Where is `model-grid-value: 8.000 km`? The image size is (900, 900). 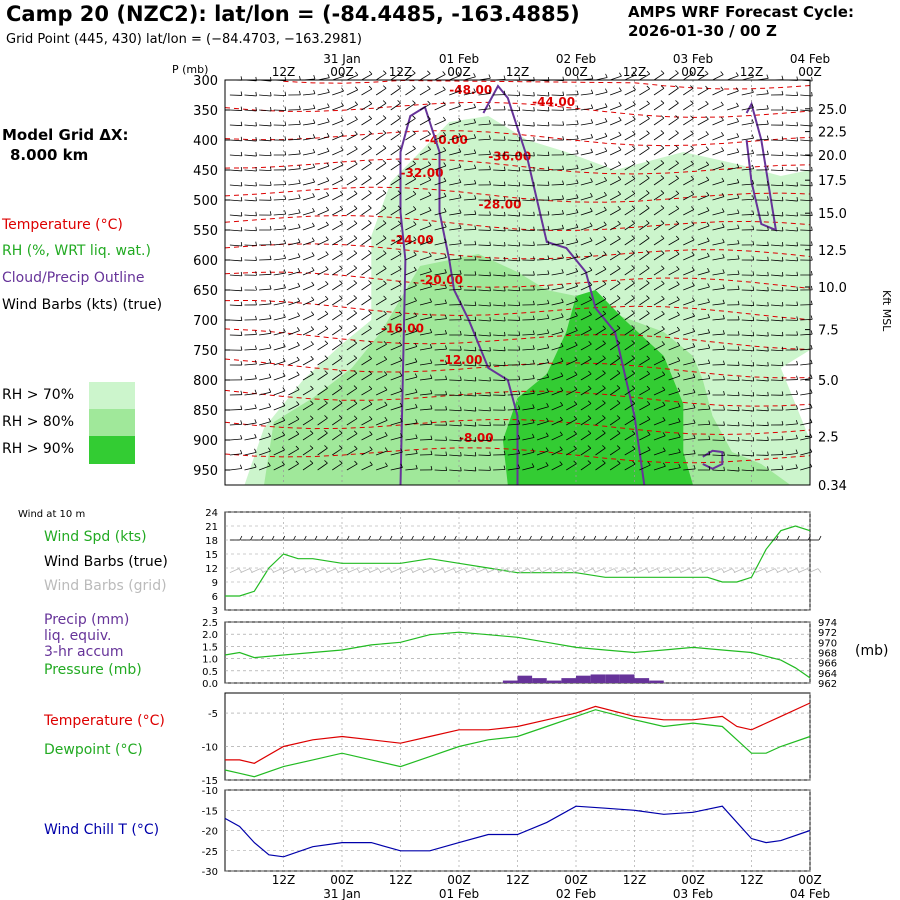 model-grid-value: 8.000 km is located at coordinates (49, 155).